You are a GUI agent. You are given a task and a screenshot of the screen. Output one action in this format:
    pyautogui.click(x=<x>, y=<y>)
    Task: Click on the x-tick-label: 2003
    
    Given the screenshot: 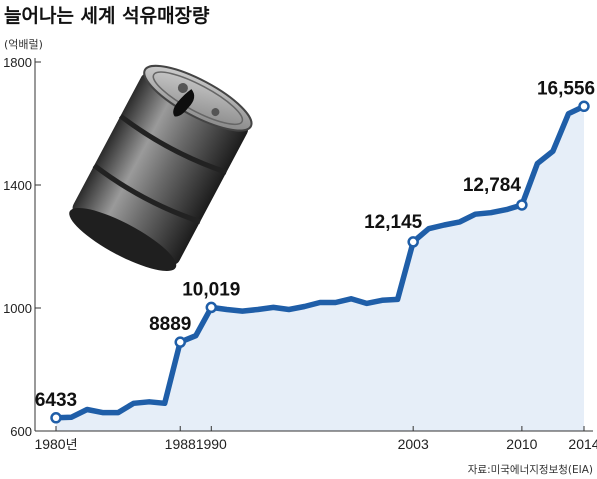 What is the action you would take?
    pyautogui.click(x=413, y=444)
    